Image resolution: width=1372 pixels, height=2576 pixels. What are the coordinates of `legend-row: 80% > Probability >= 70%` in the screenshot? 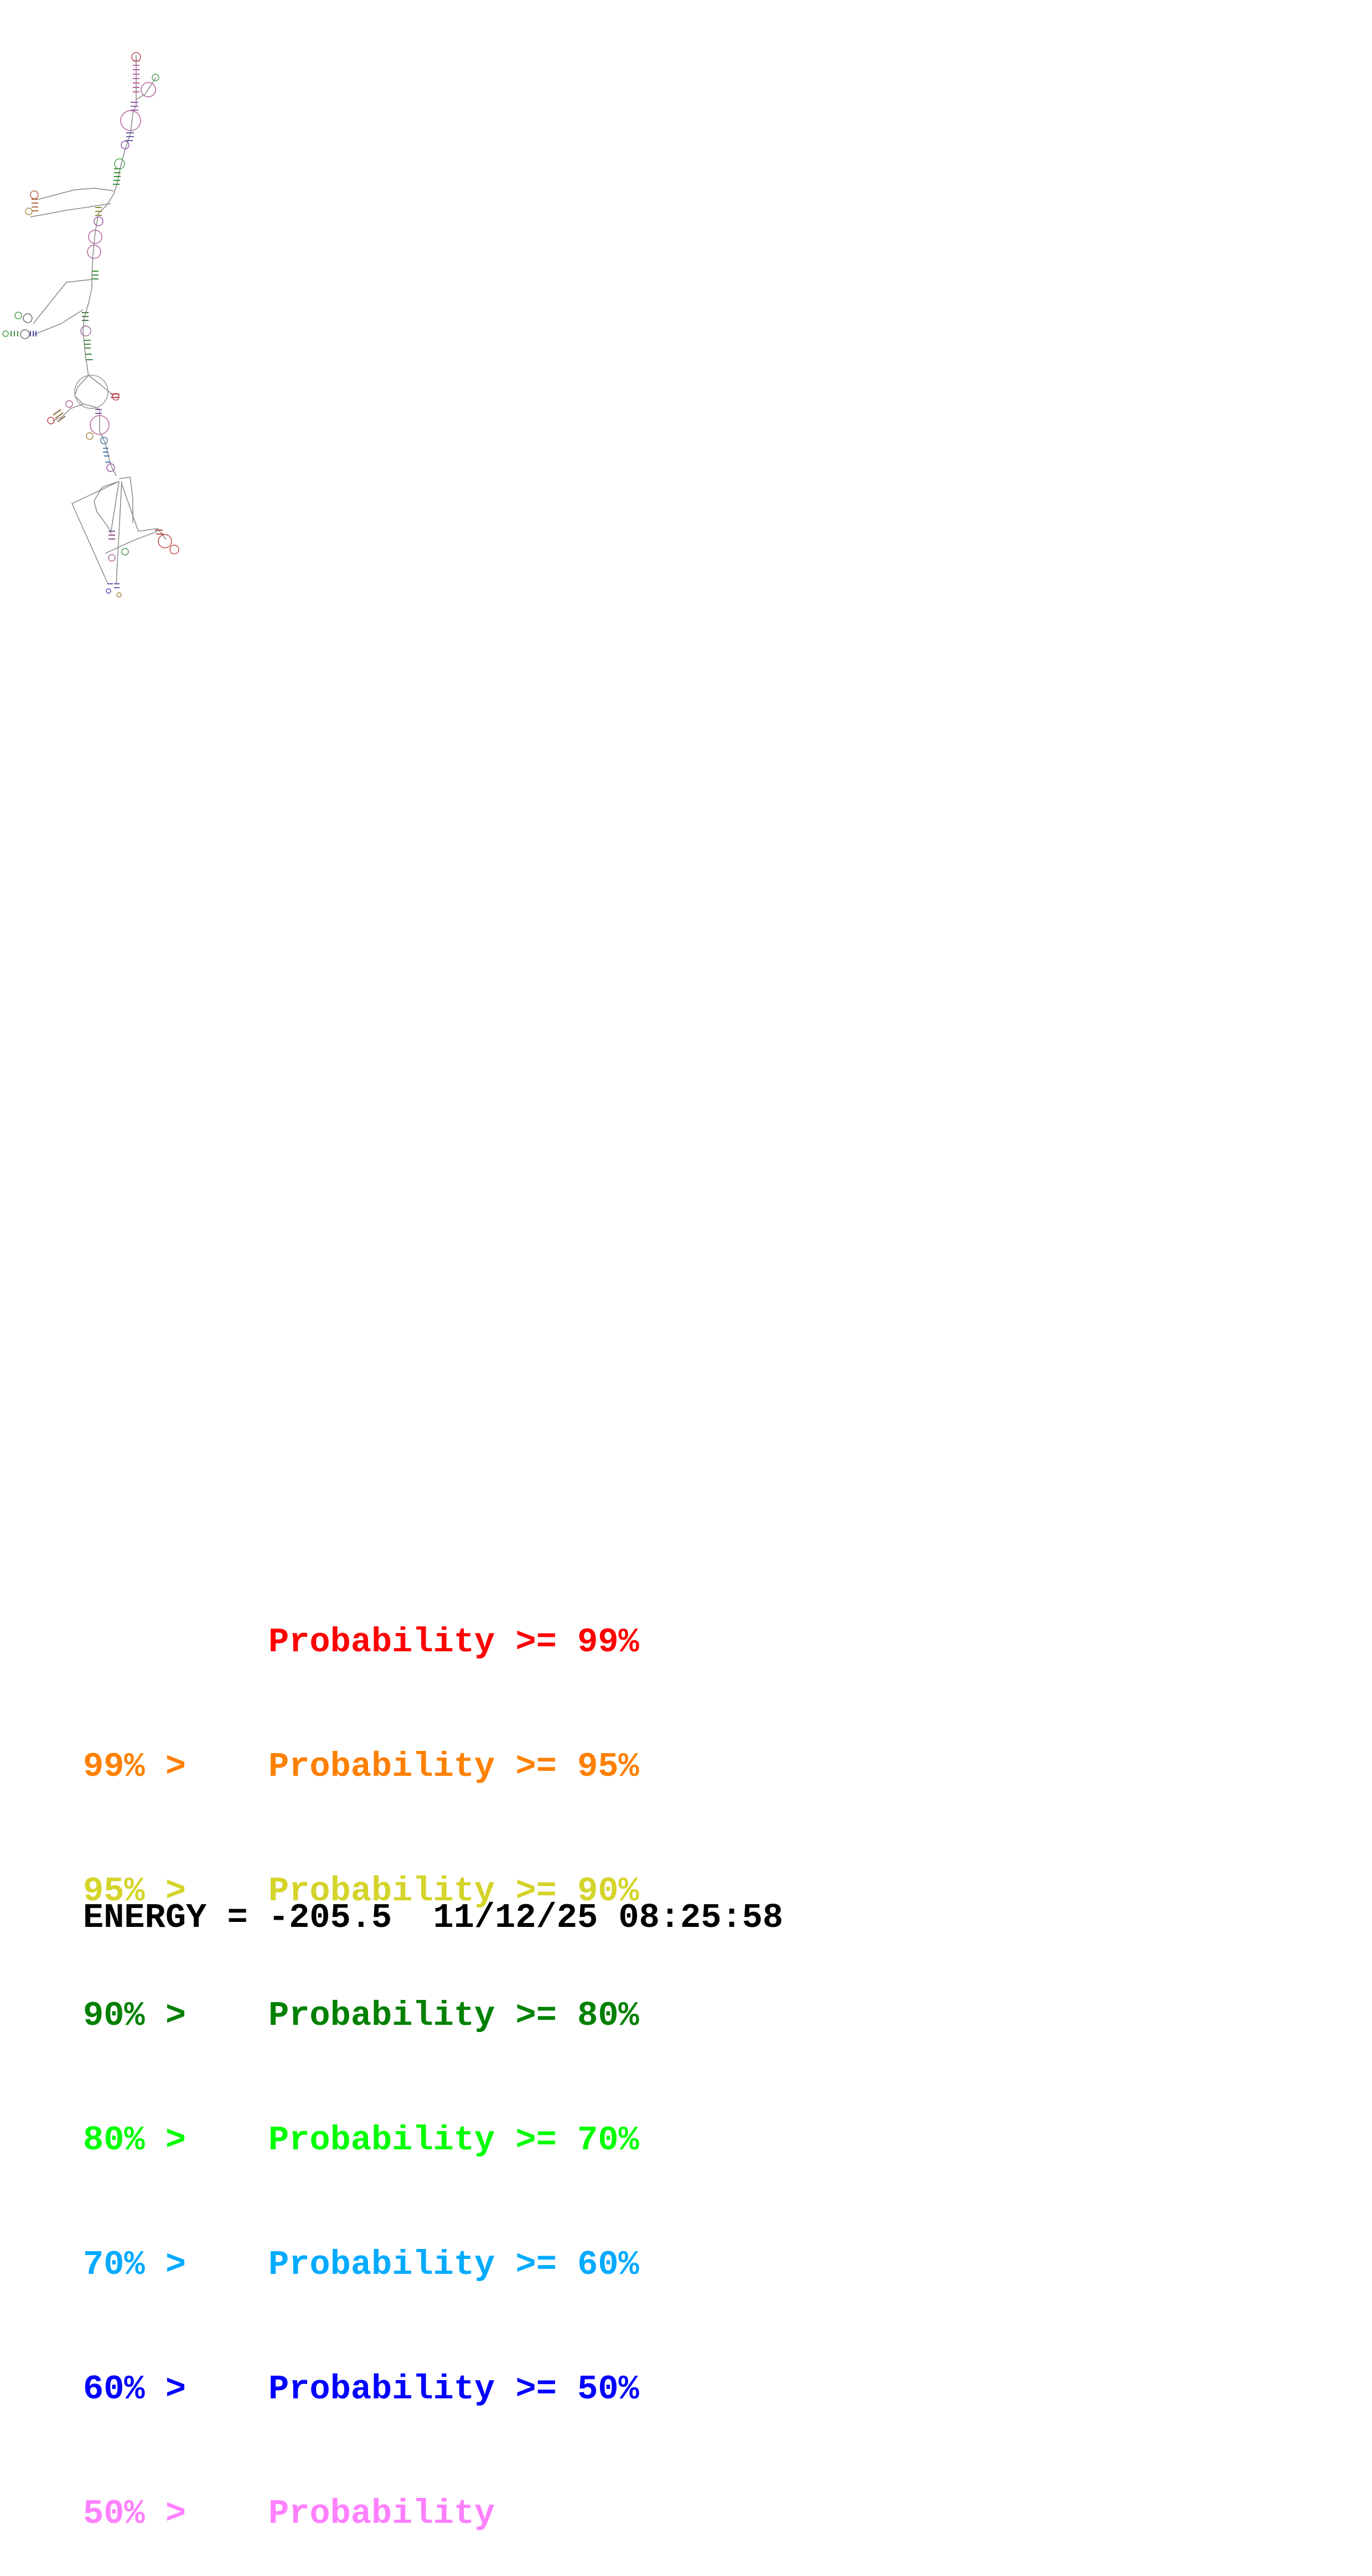 It's located at (361, 2140).